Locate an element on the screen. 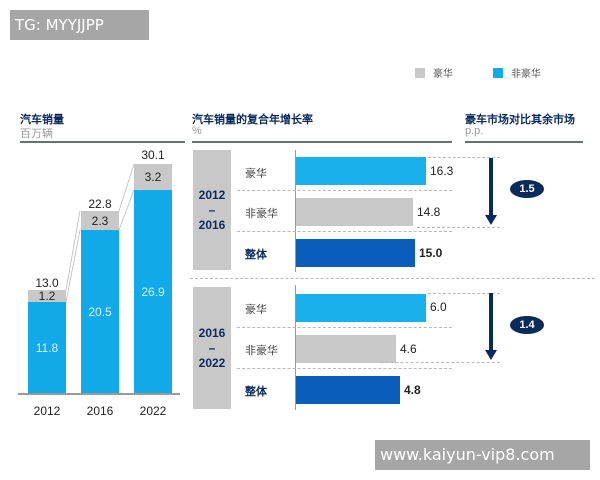 The height and width of the screenshot is (480, 600). gap-badge: 1.5 is located at coordinates (527, 189).